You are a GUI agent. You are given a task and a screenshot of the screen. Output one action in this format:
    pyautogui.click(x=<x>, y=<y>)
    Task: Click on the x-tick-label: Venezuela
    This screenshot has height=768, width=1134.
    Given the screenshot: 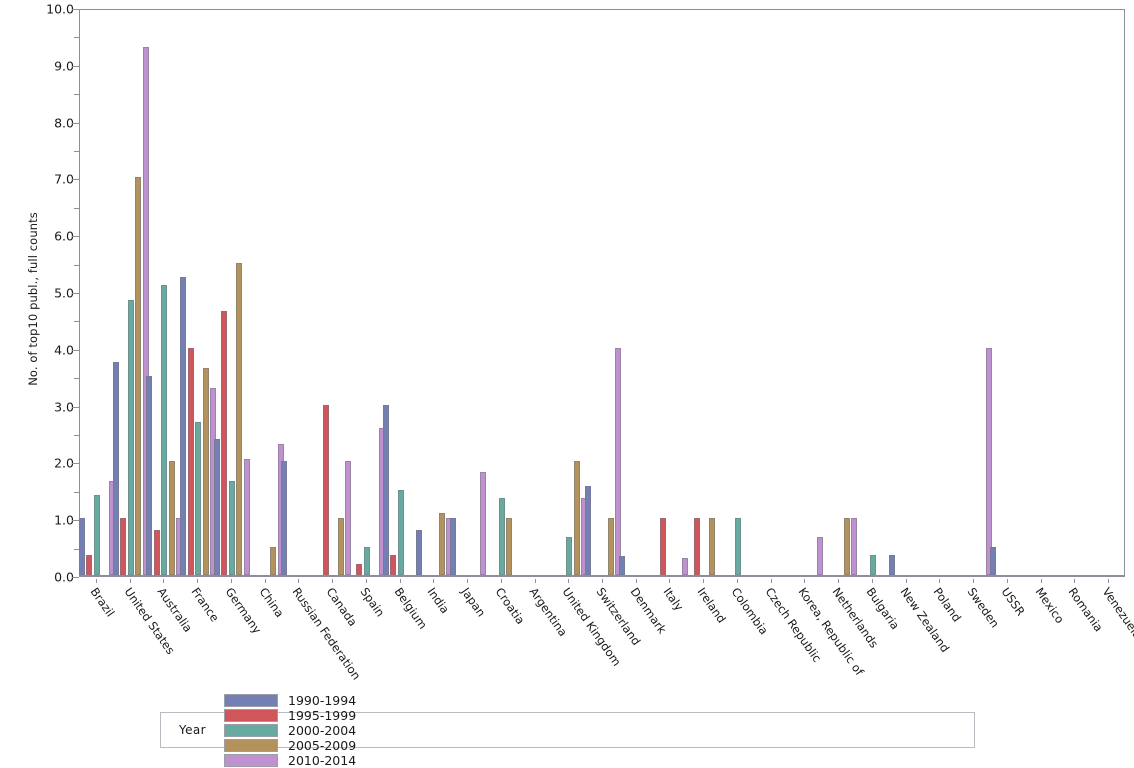 What is the action you would take?
    pyautogui.click(x=1116, y=613)
    